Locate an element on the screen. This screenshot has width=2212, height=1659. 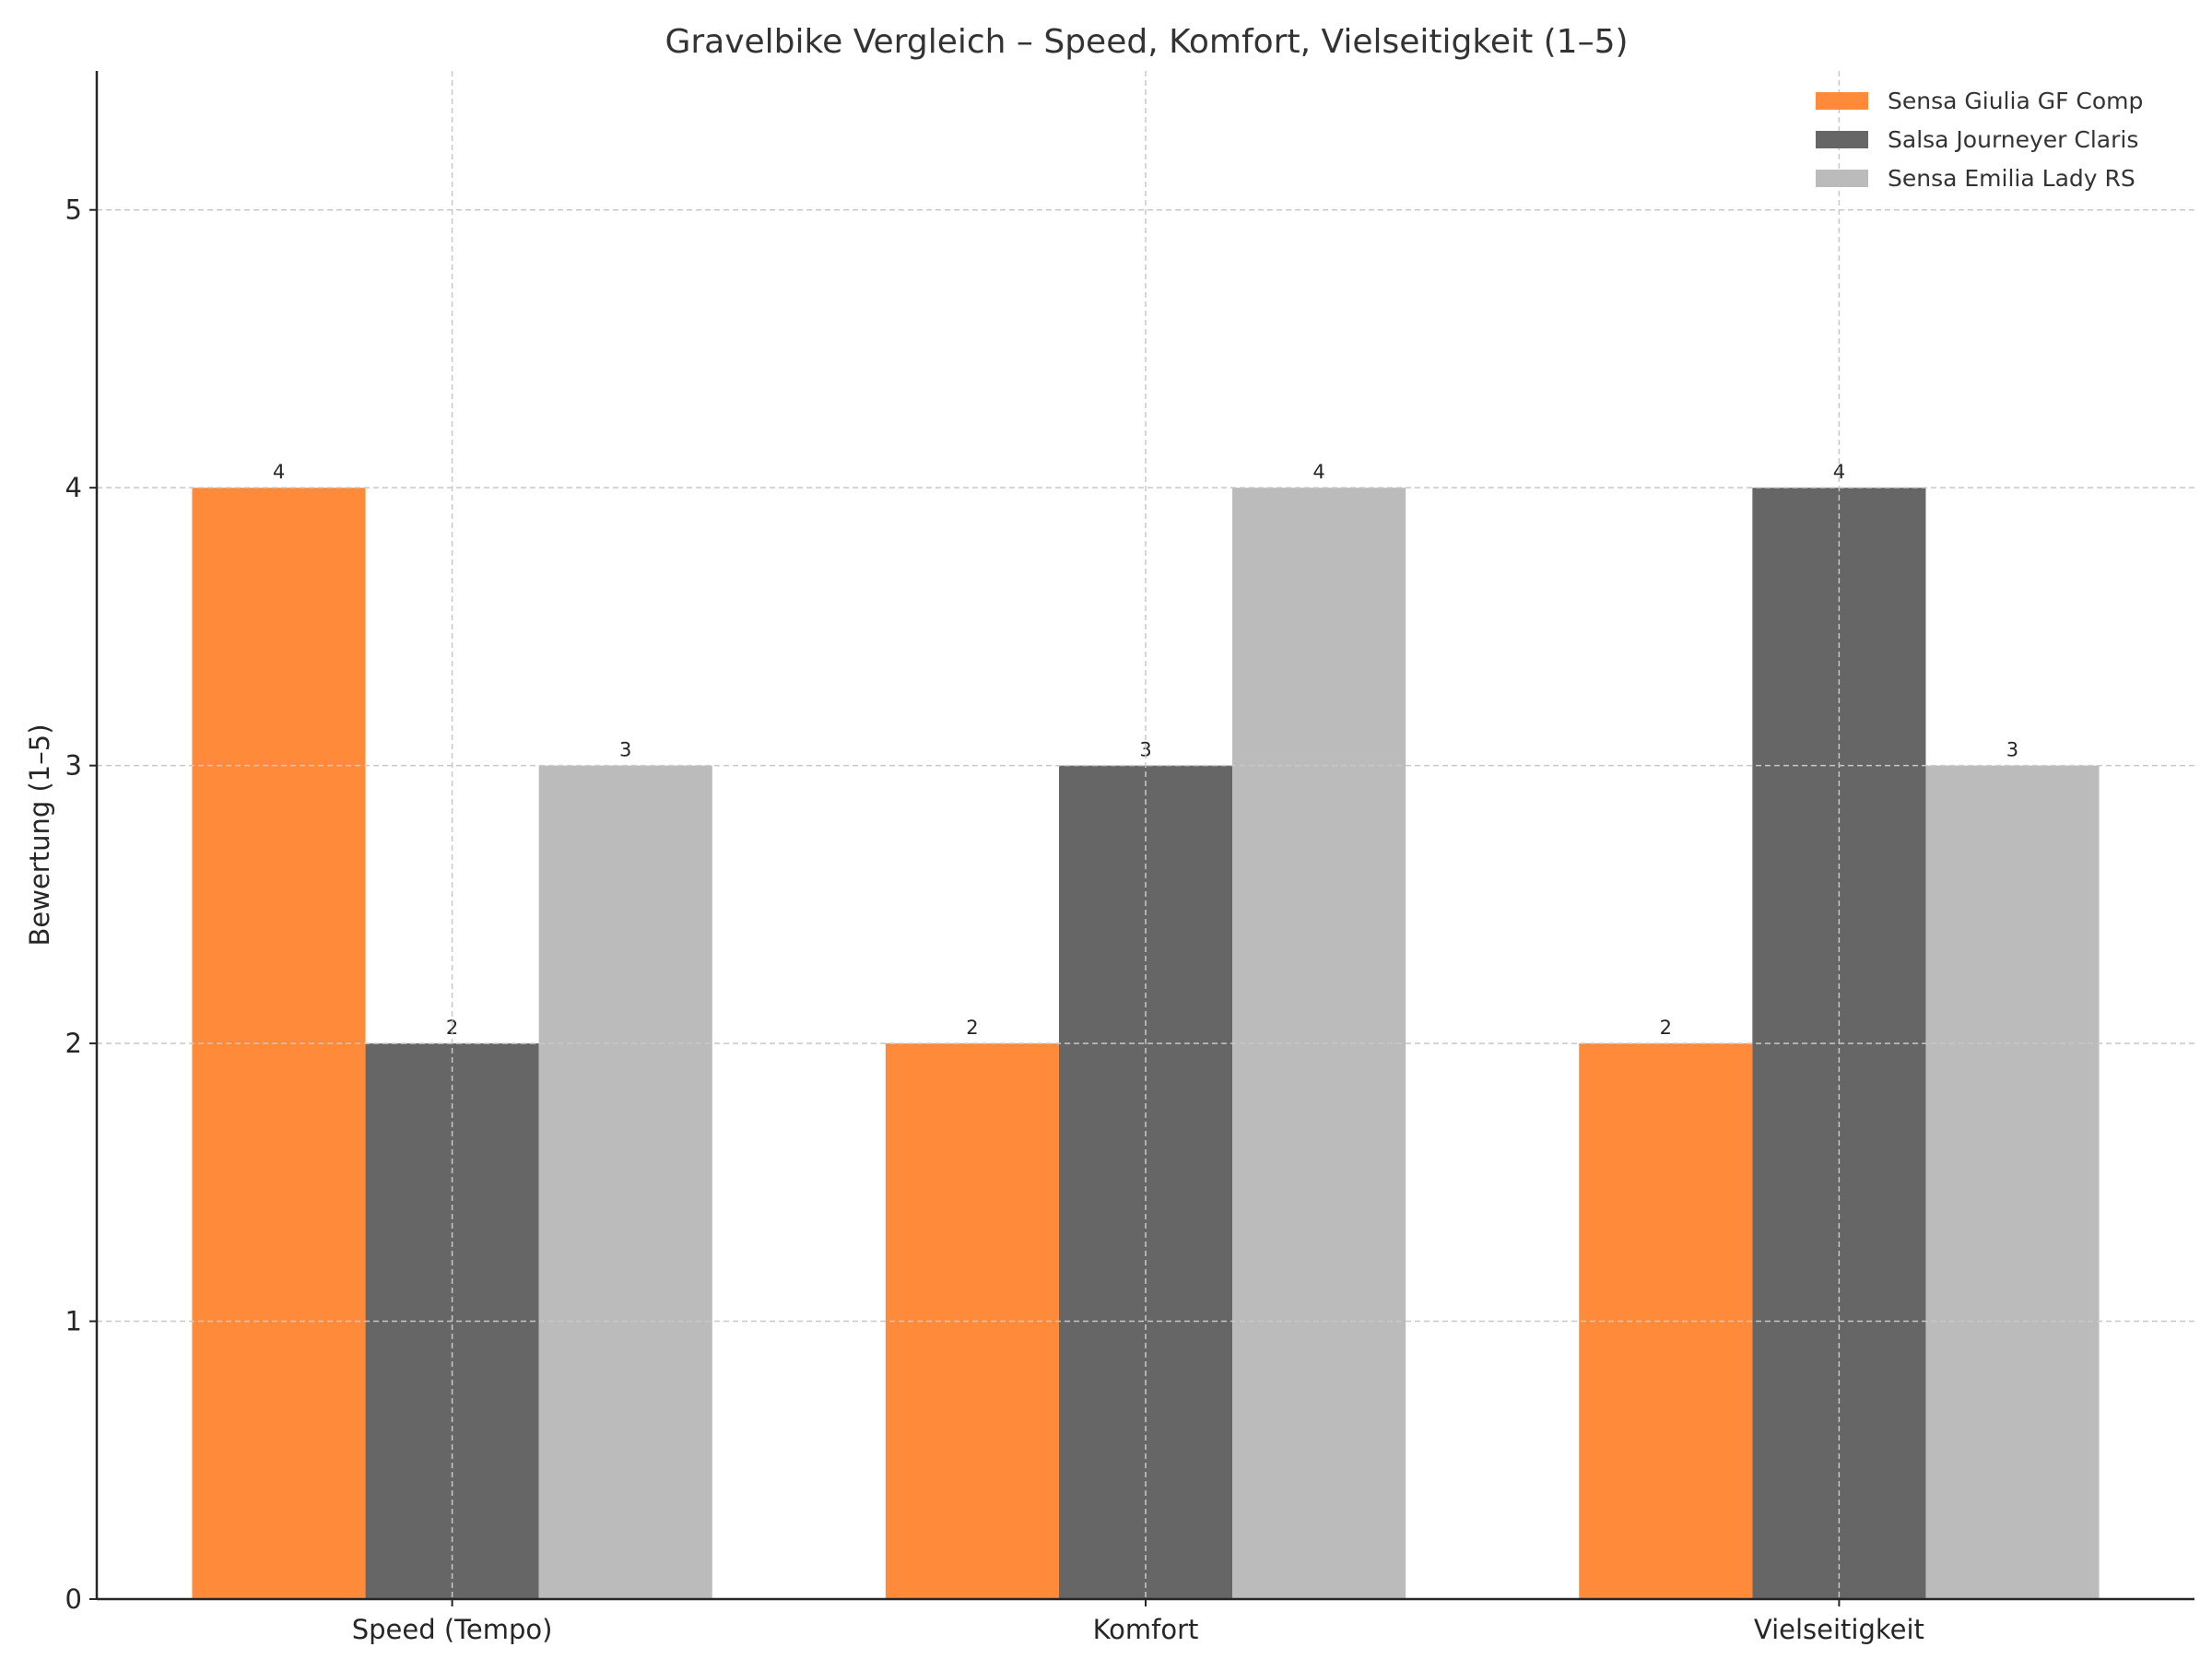
legend-label: Sensa Emilia Lady RS is located at coordinates (2012, 178).